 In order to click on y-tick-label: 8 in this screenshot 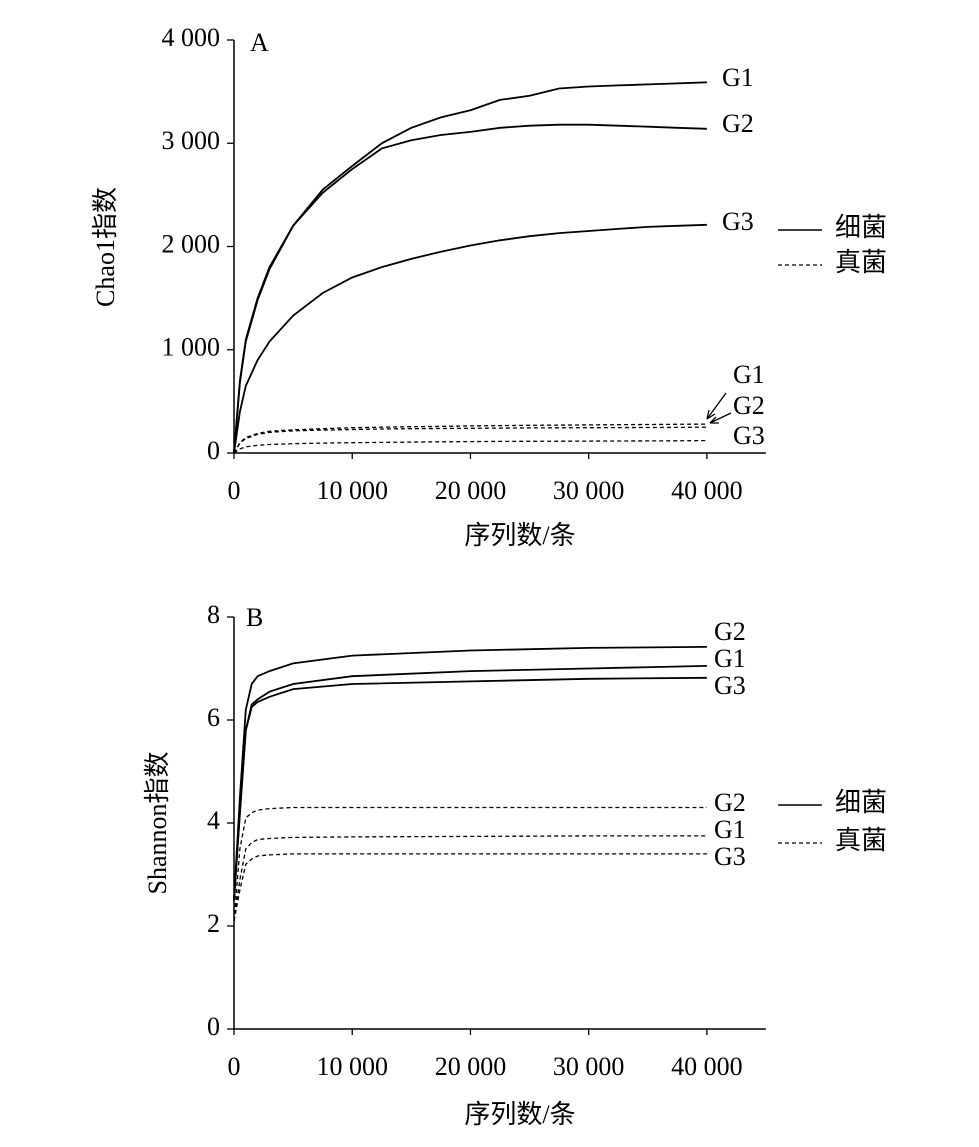, I will do `click(213, 614)`.